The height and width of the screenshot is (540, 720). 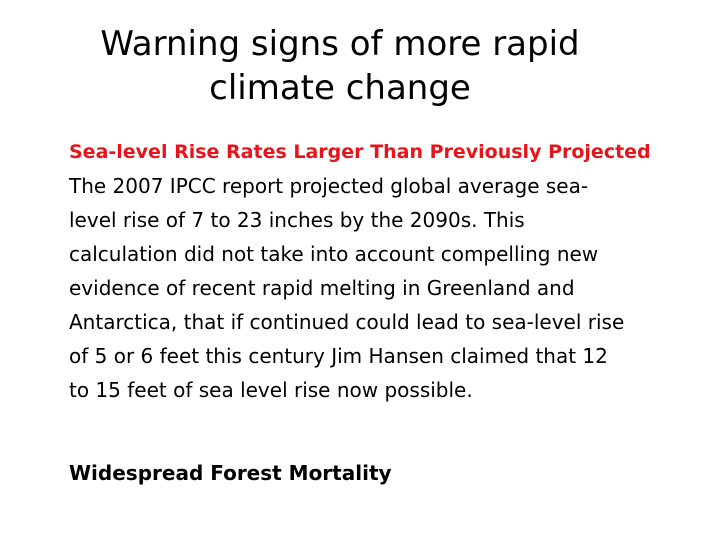 What do you see at coordinates (340, 88) in the screenshot?
I see `slide-title-line: climate change` at bounding box center [340, 88].